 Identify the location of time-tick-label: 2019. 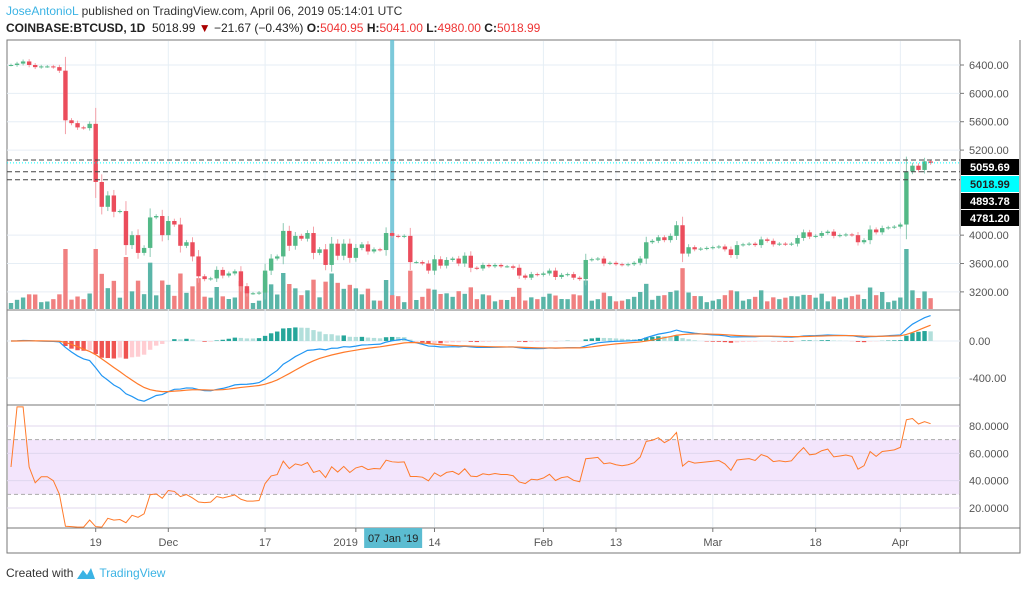
(345, 543).